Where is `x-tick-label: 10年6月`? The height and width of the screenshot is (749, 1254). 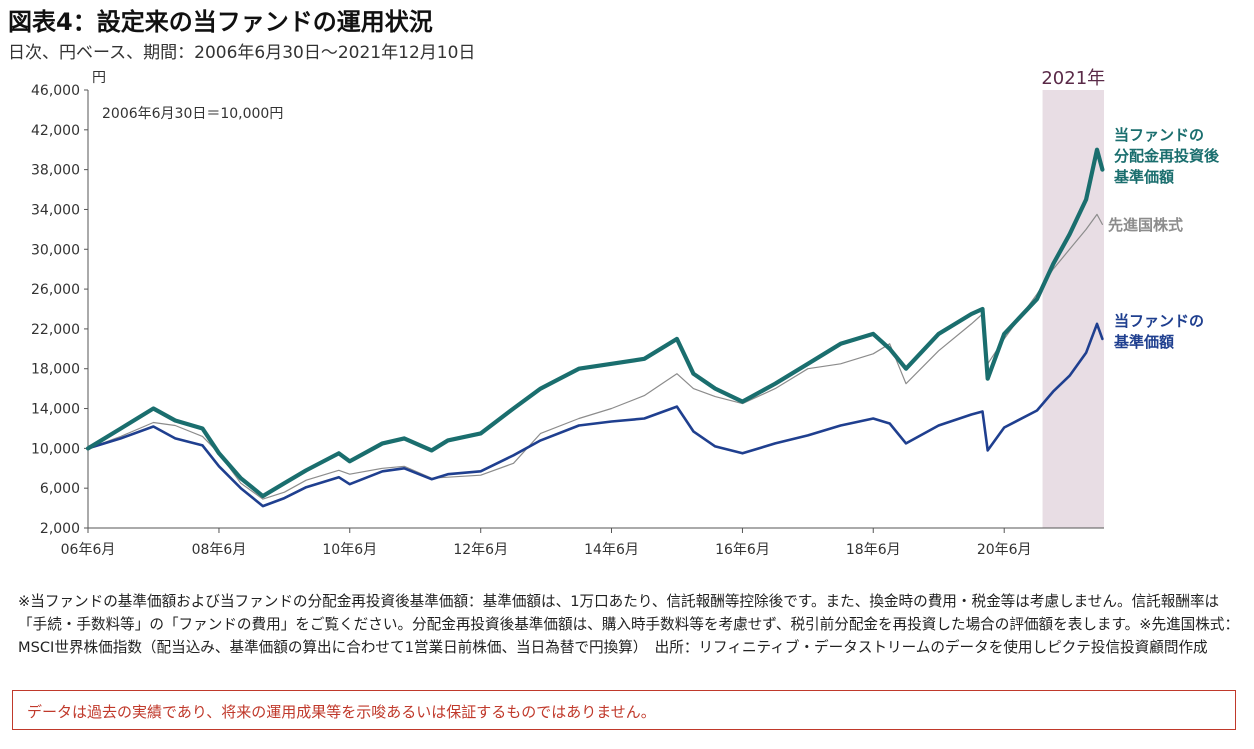
x-tick-label: 10年6月 is located at coordinates (349, 550).